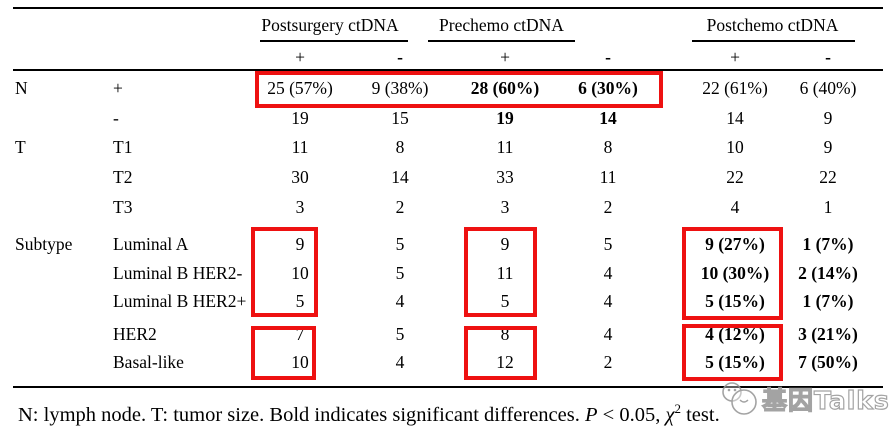  What do you see at coordinates (828, 57) in the screenshot?
I see `subheader-postchemo-negative: -` at bounding box center [828, 57].